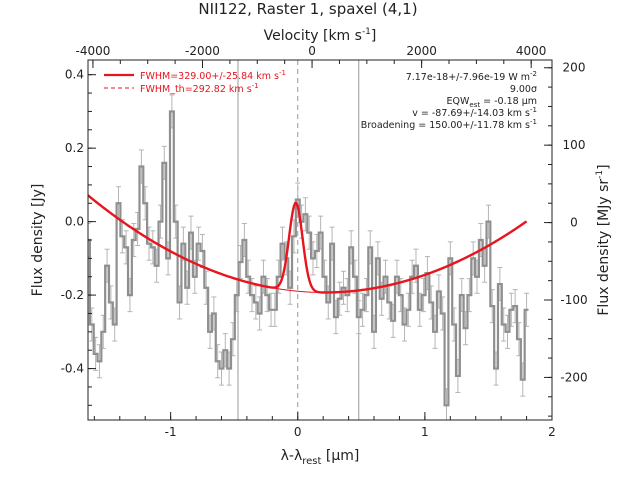 The image size is (640, 480). Describe the element at coordinates (72, 295) in the screenshot. I see `y-tick-label: -0.2` at that location.